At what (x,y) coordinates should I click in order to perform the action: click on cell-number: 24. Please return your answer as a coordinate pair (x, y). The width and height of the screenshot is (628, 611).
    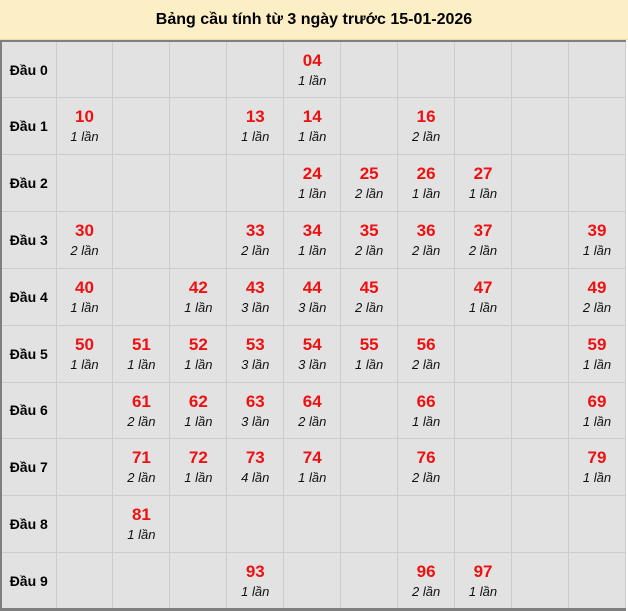
    Looking at the image, I should click on (312, 174).